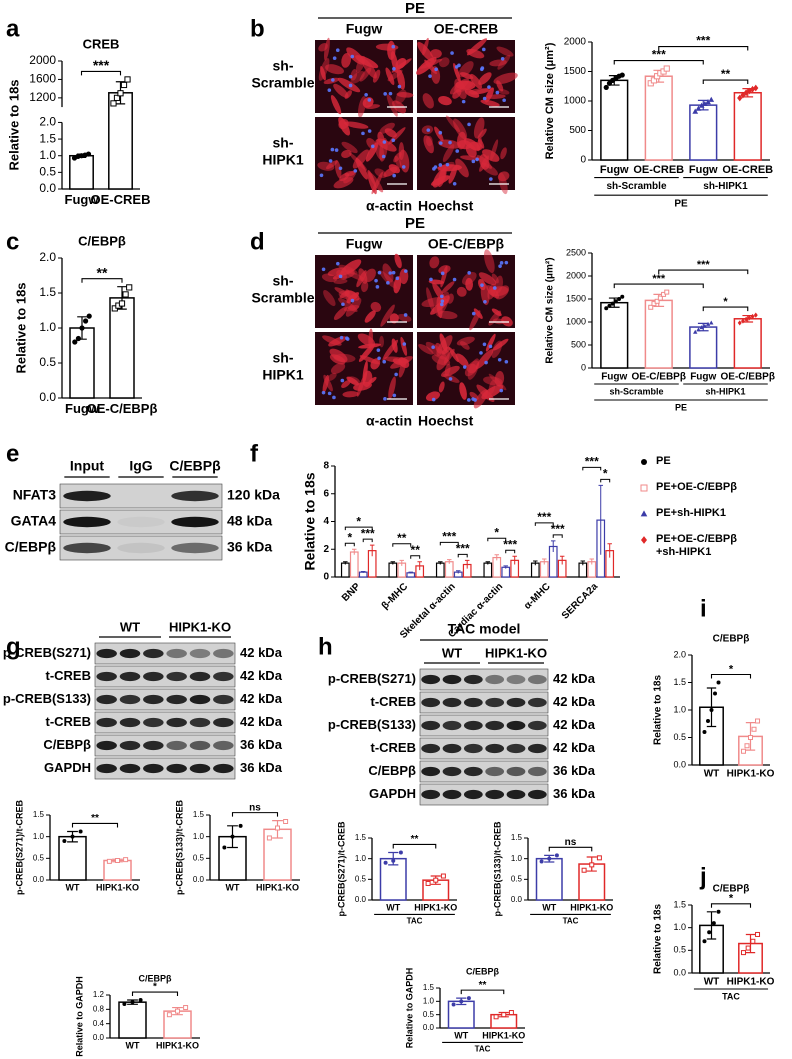 Image resolution: width=792 pixels, height=1059 pixels. I want to click on x-tick-label: Fugw, so click(703, 170).